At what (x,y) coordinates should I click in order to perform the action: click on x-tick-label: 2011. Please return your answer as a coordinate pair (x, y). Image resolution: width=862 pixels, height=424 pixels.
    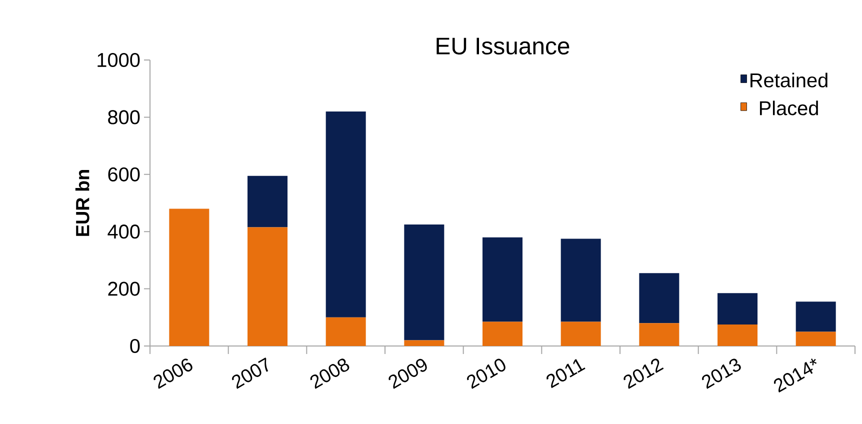
    Looking at the image, I should click on (566, 373).